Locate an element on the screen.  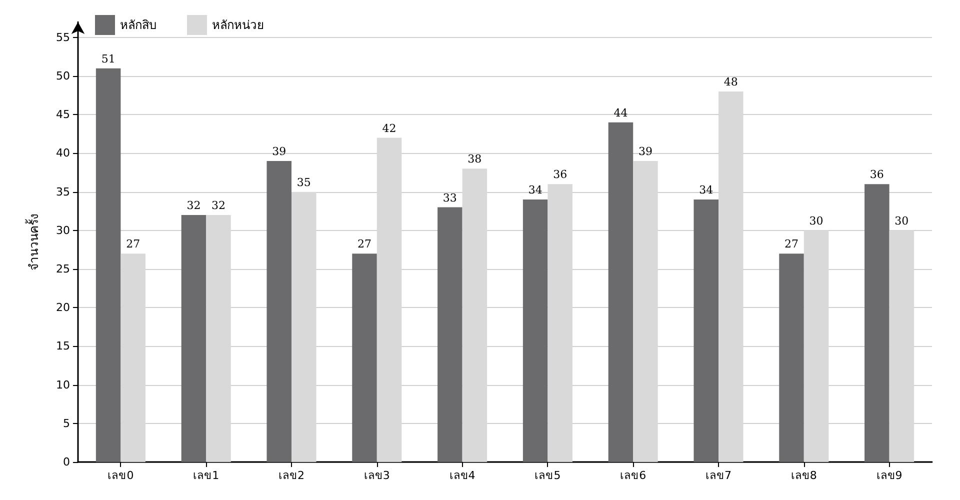
x-tick-label: เลข8 is located at coordinates (803, 475).